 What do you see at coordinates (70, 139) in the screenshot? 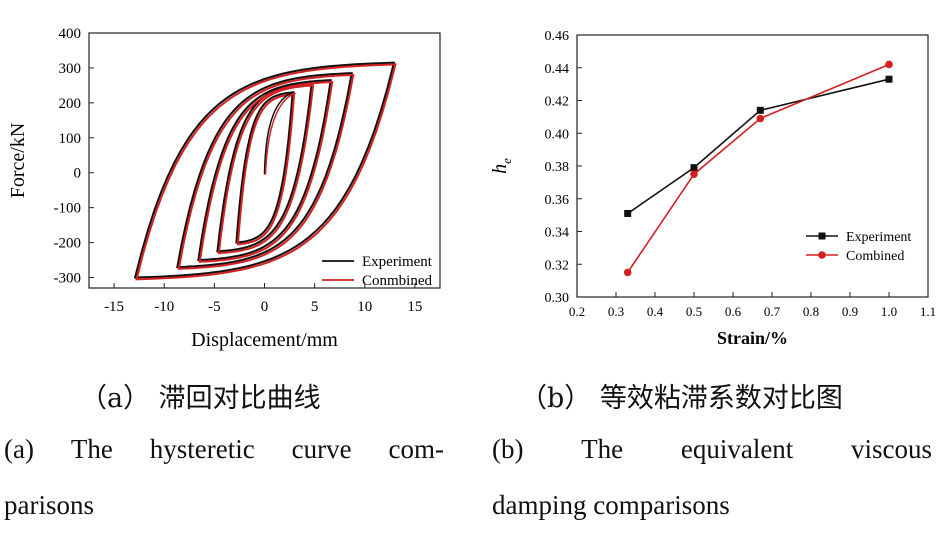
I see `y-tick-label: 100` at bounding box center [70, 139].